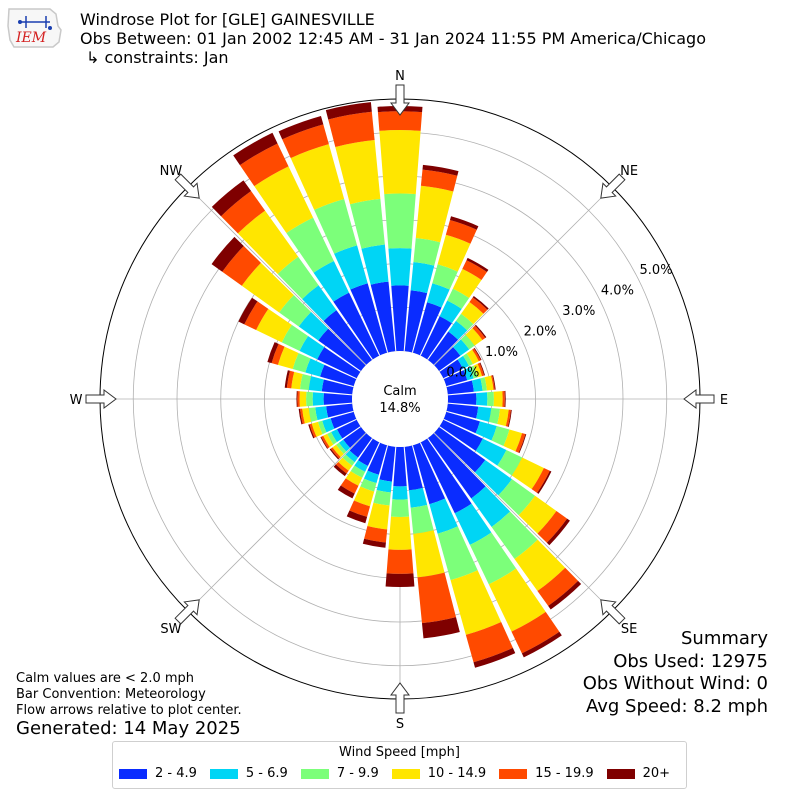 This screenshot has height=800, width=800. What do you see at coordinates (546, 773) in the screenshot?
I see `legend-item: 15 - 19.9` at bounding box center [546, 773].